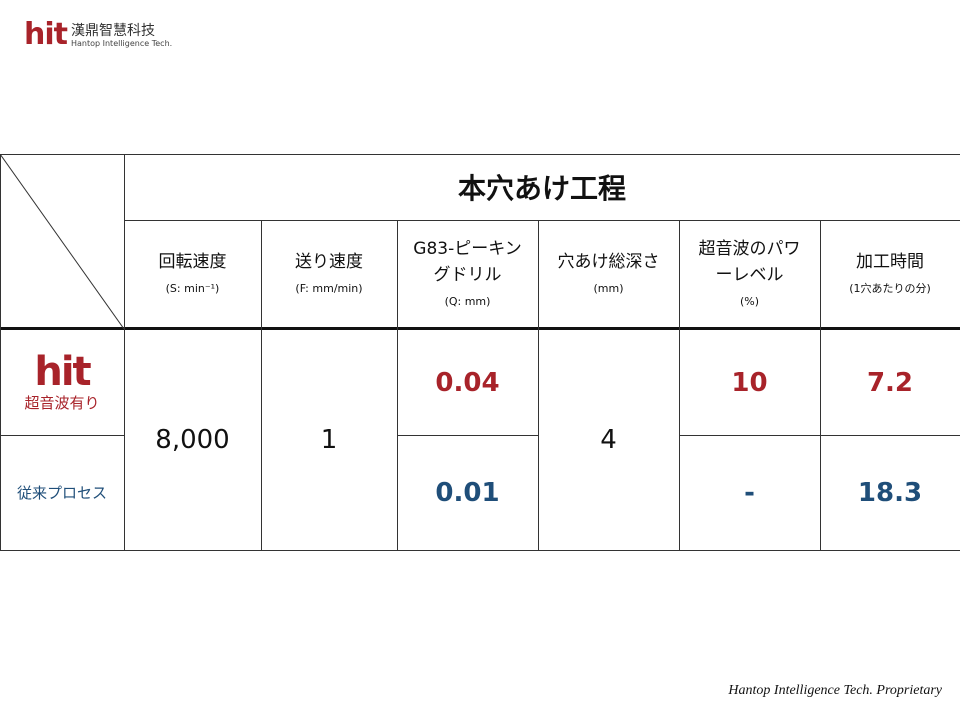 This screenshot has width=960, height=720. Describe the element at coordinates (467, 273) in the screenshot. I see `column-header: G83-ピーキングドリル (Q: mm)` at that location.